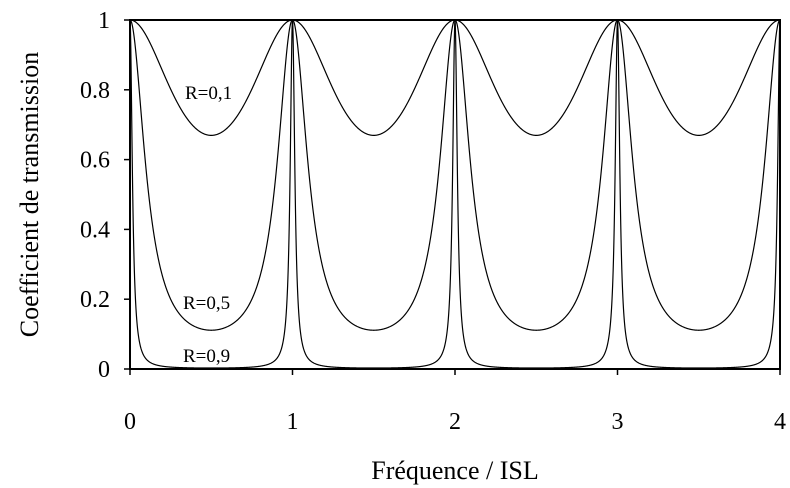  I want to click on y-tick-label: 0.8, so click(95, 91).